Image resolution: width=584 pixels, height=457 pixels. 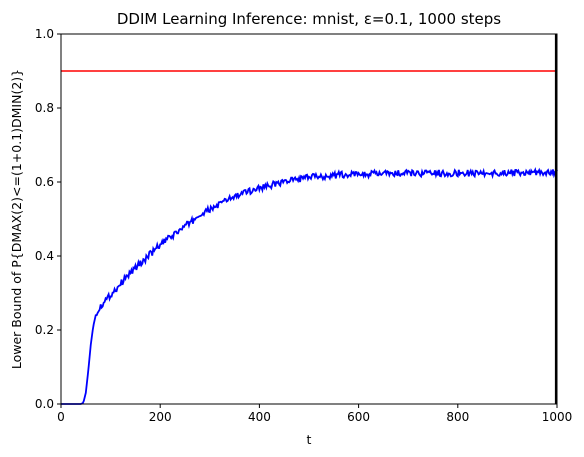 I want to click on y-tick-label: 0.2, so click(x=44, y=330).